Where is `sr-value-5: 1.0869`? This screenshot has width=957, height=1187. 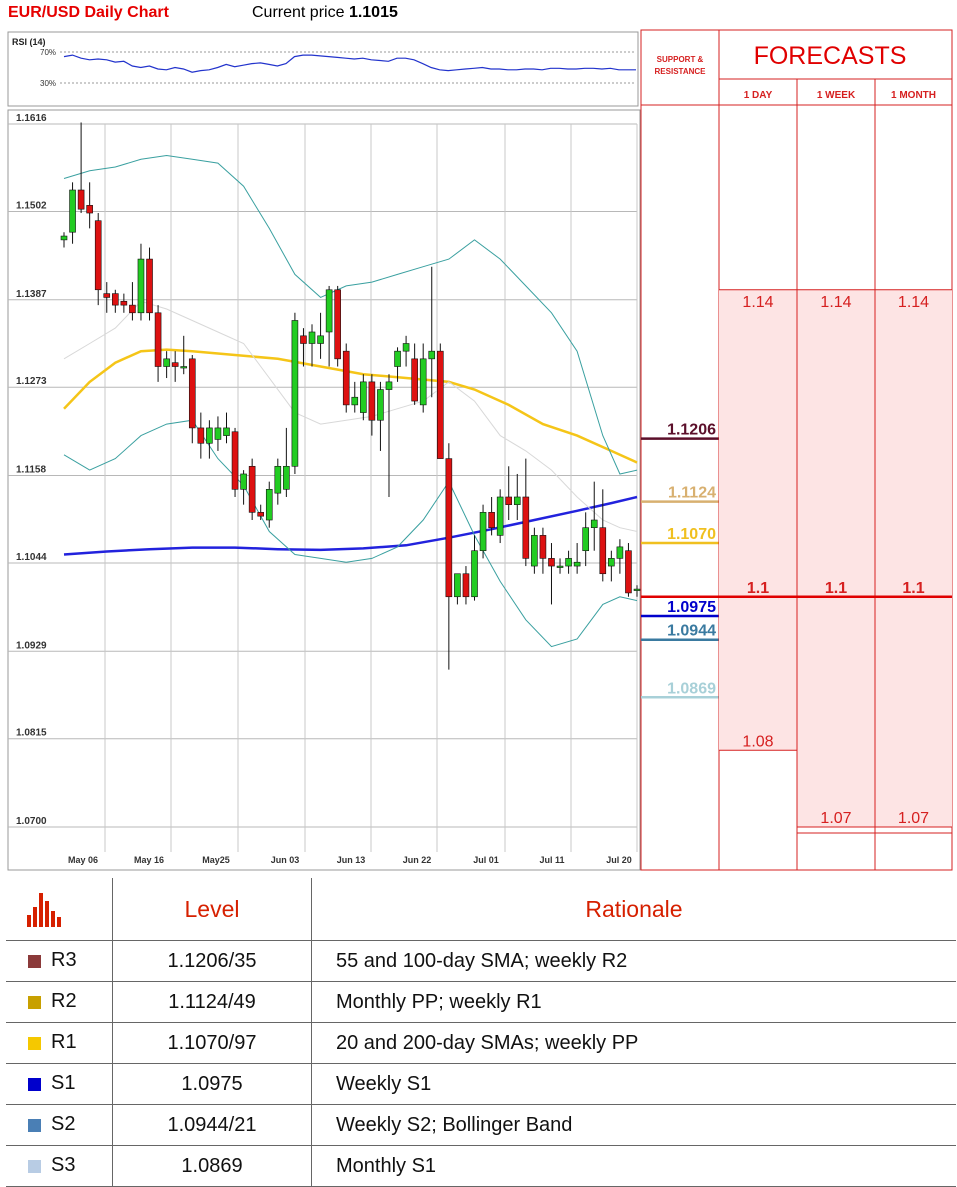 sr-value-5: 1.0869 is located at coordinates (691, 688).